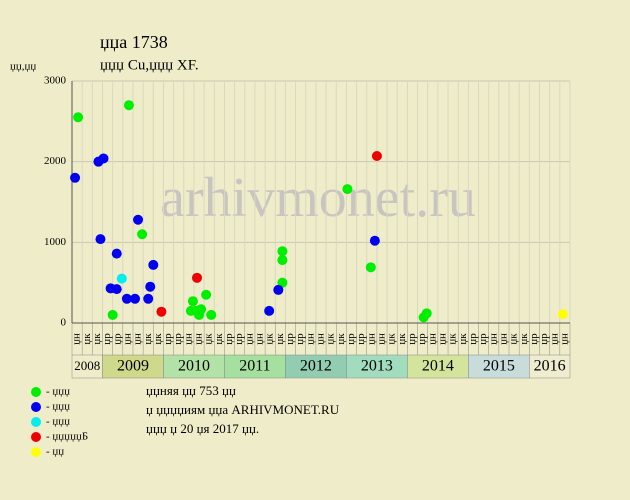 This screenshot has width=630, height=500. Describe the element at coordinates (243, 409) in the screenshot. I see `note: џ џџџџиям џџа ARHIVMONET.RU` at that location.